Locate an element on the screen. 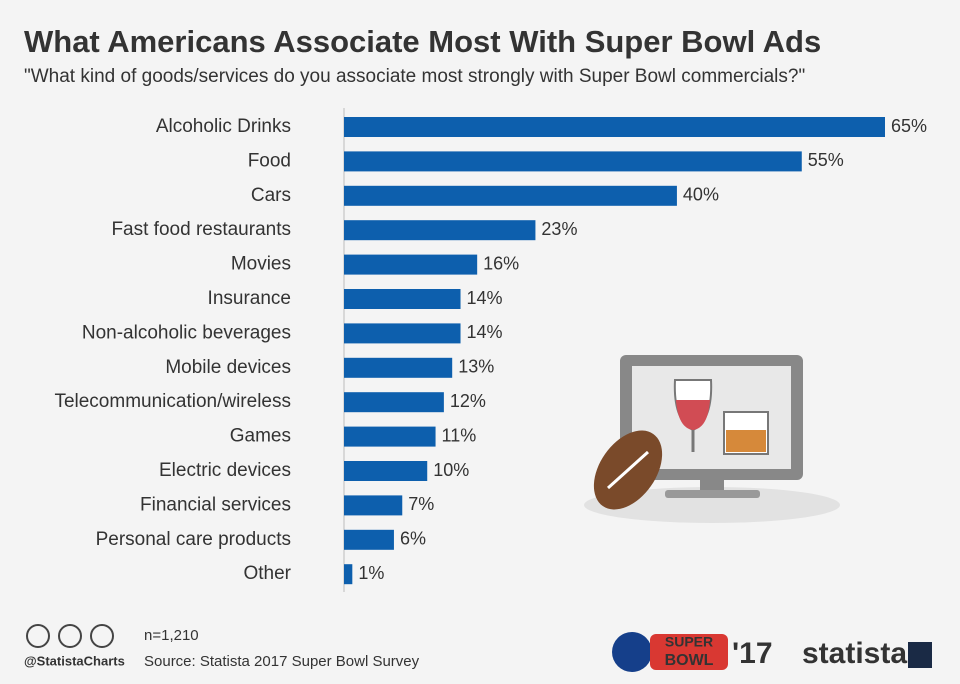  category-label: Financial services is located at coordinates (215, 504).